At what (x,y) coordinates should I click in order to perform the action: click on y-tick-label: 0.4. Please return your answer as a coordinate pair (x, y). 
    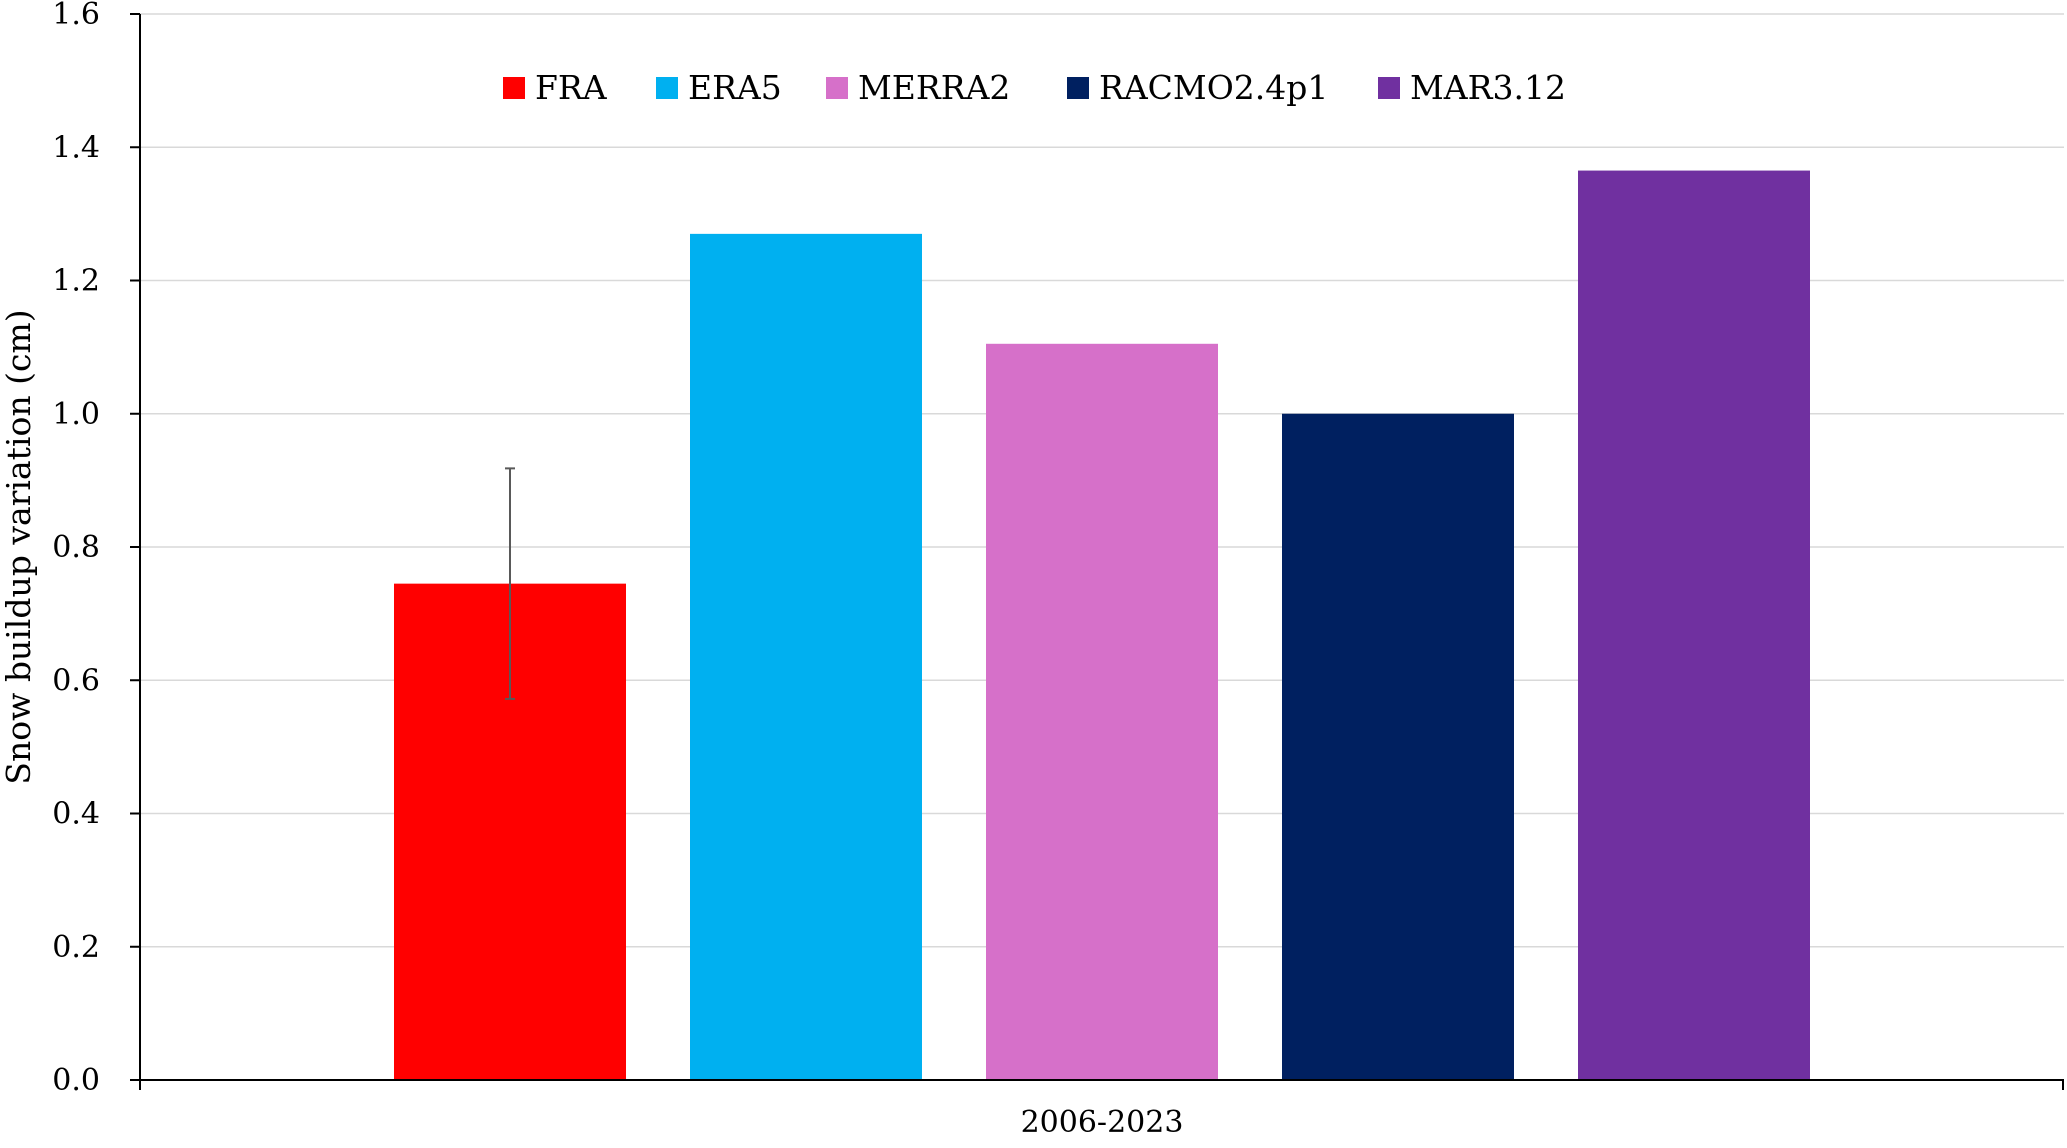
    Looking at the image, I should click on (76, 814).